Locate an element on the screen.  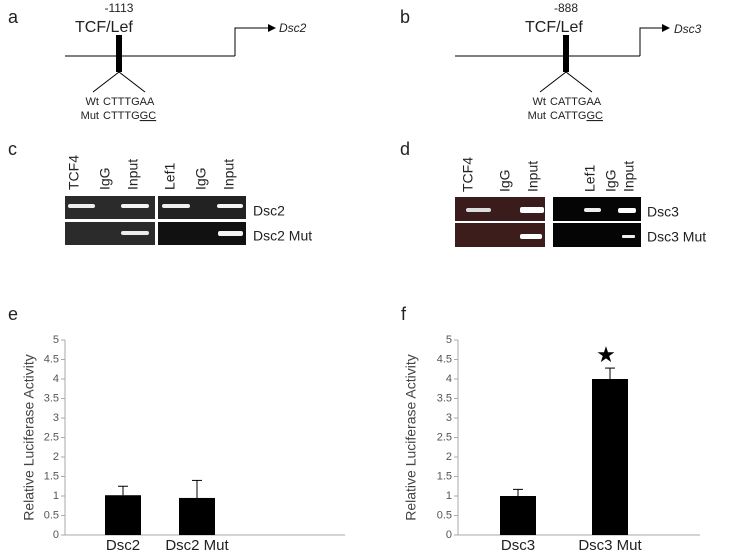
panel-label: b is located at coordinates (405, 17).